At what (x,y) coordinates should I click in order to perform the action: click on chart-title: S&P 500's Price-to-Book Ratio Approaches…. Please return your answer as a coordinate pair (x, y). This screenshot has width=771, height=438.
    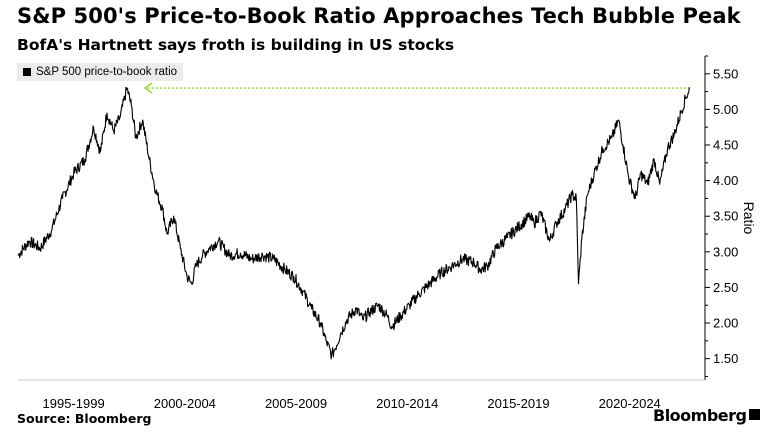
    Looking at the image, I should click on (379, 16).